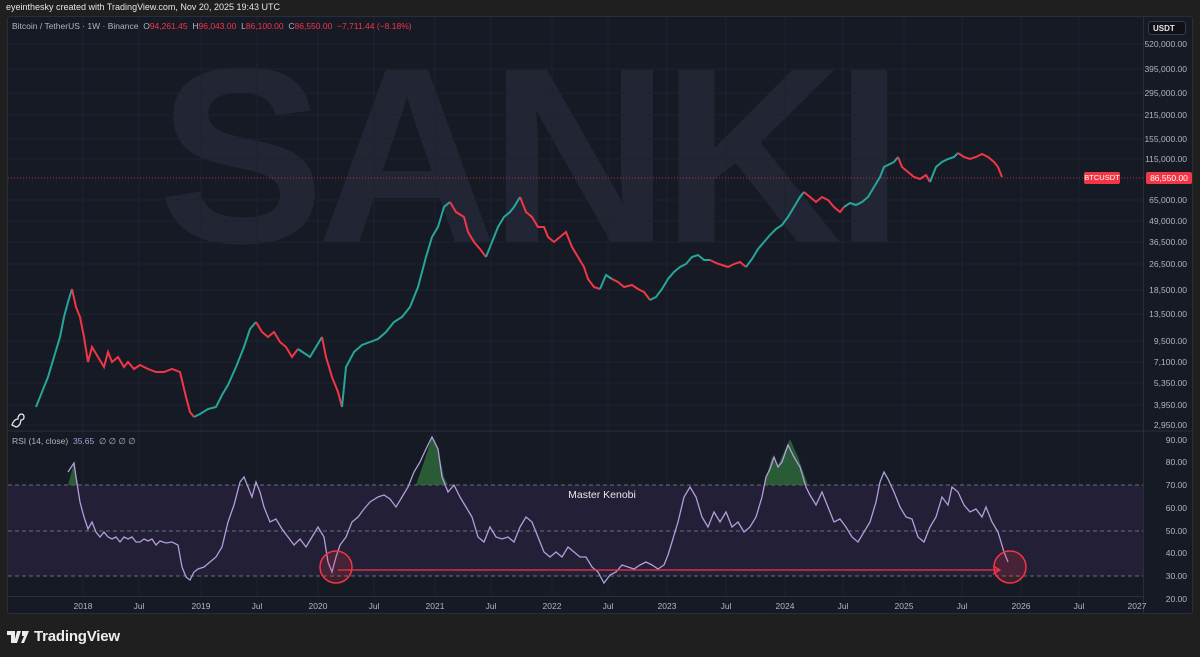 The height and width of the screenshot is (657, 1200). I want to click on tradingview-logo: TradingView, so click(63, 636).